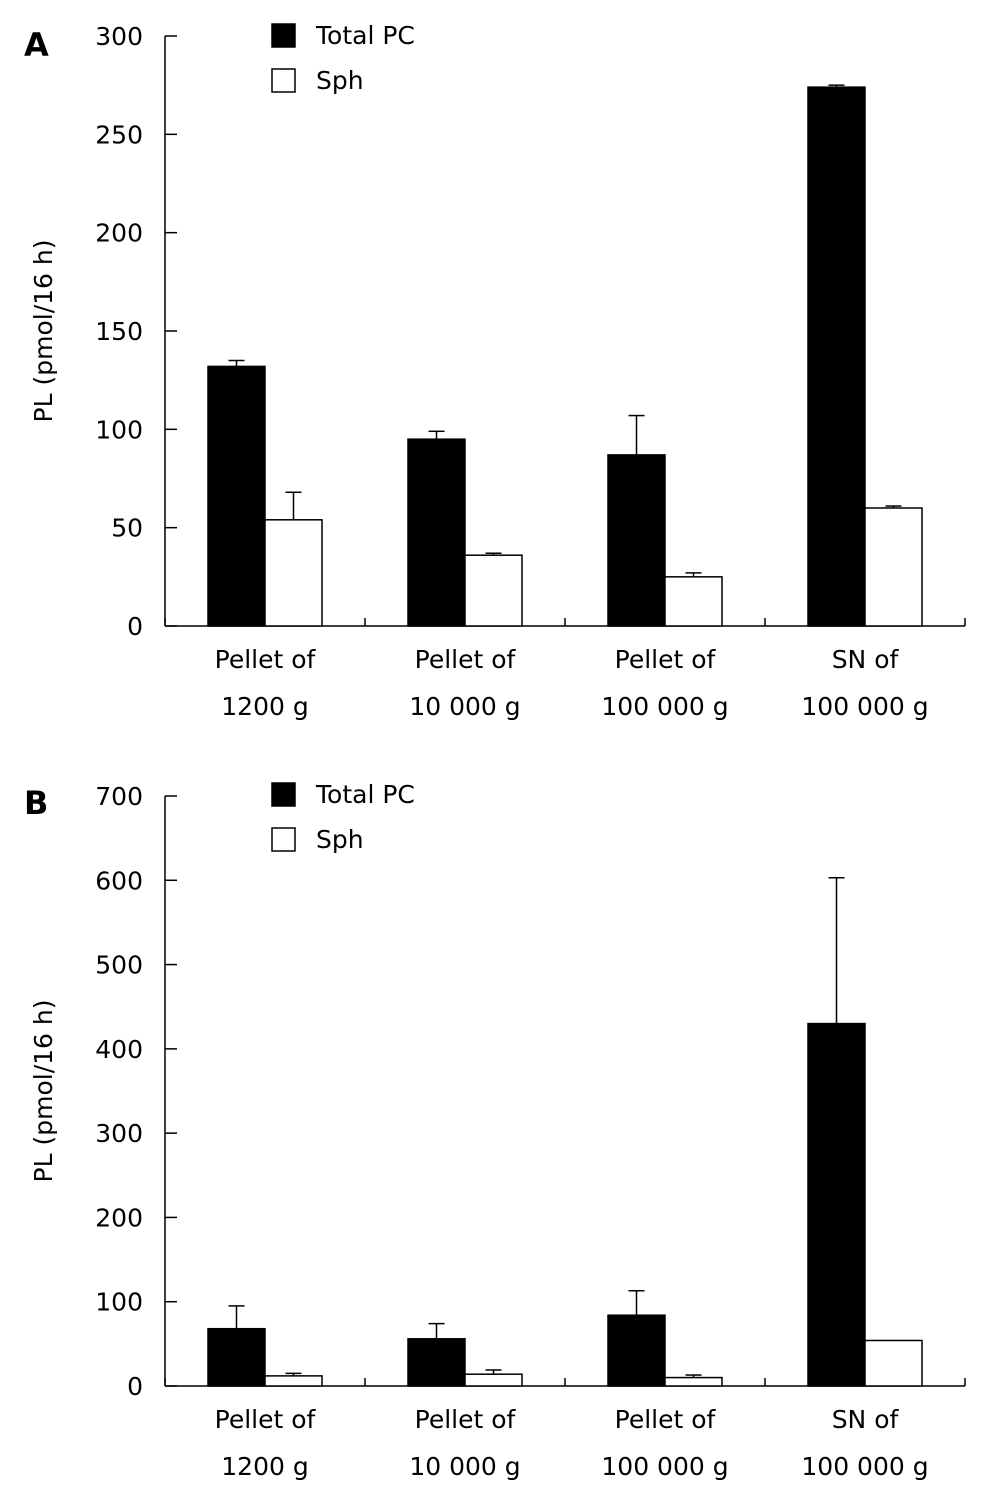 This screenshot has width=983, height=1500. Describe the element at coordinates (119, 965) in the screenshot. I see `y-tick-label: 500` at that location.